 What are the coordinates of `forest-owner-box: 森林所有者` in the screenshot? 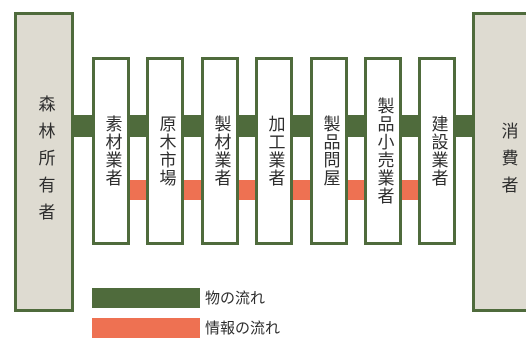 It's located at (44, 162).